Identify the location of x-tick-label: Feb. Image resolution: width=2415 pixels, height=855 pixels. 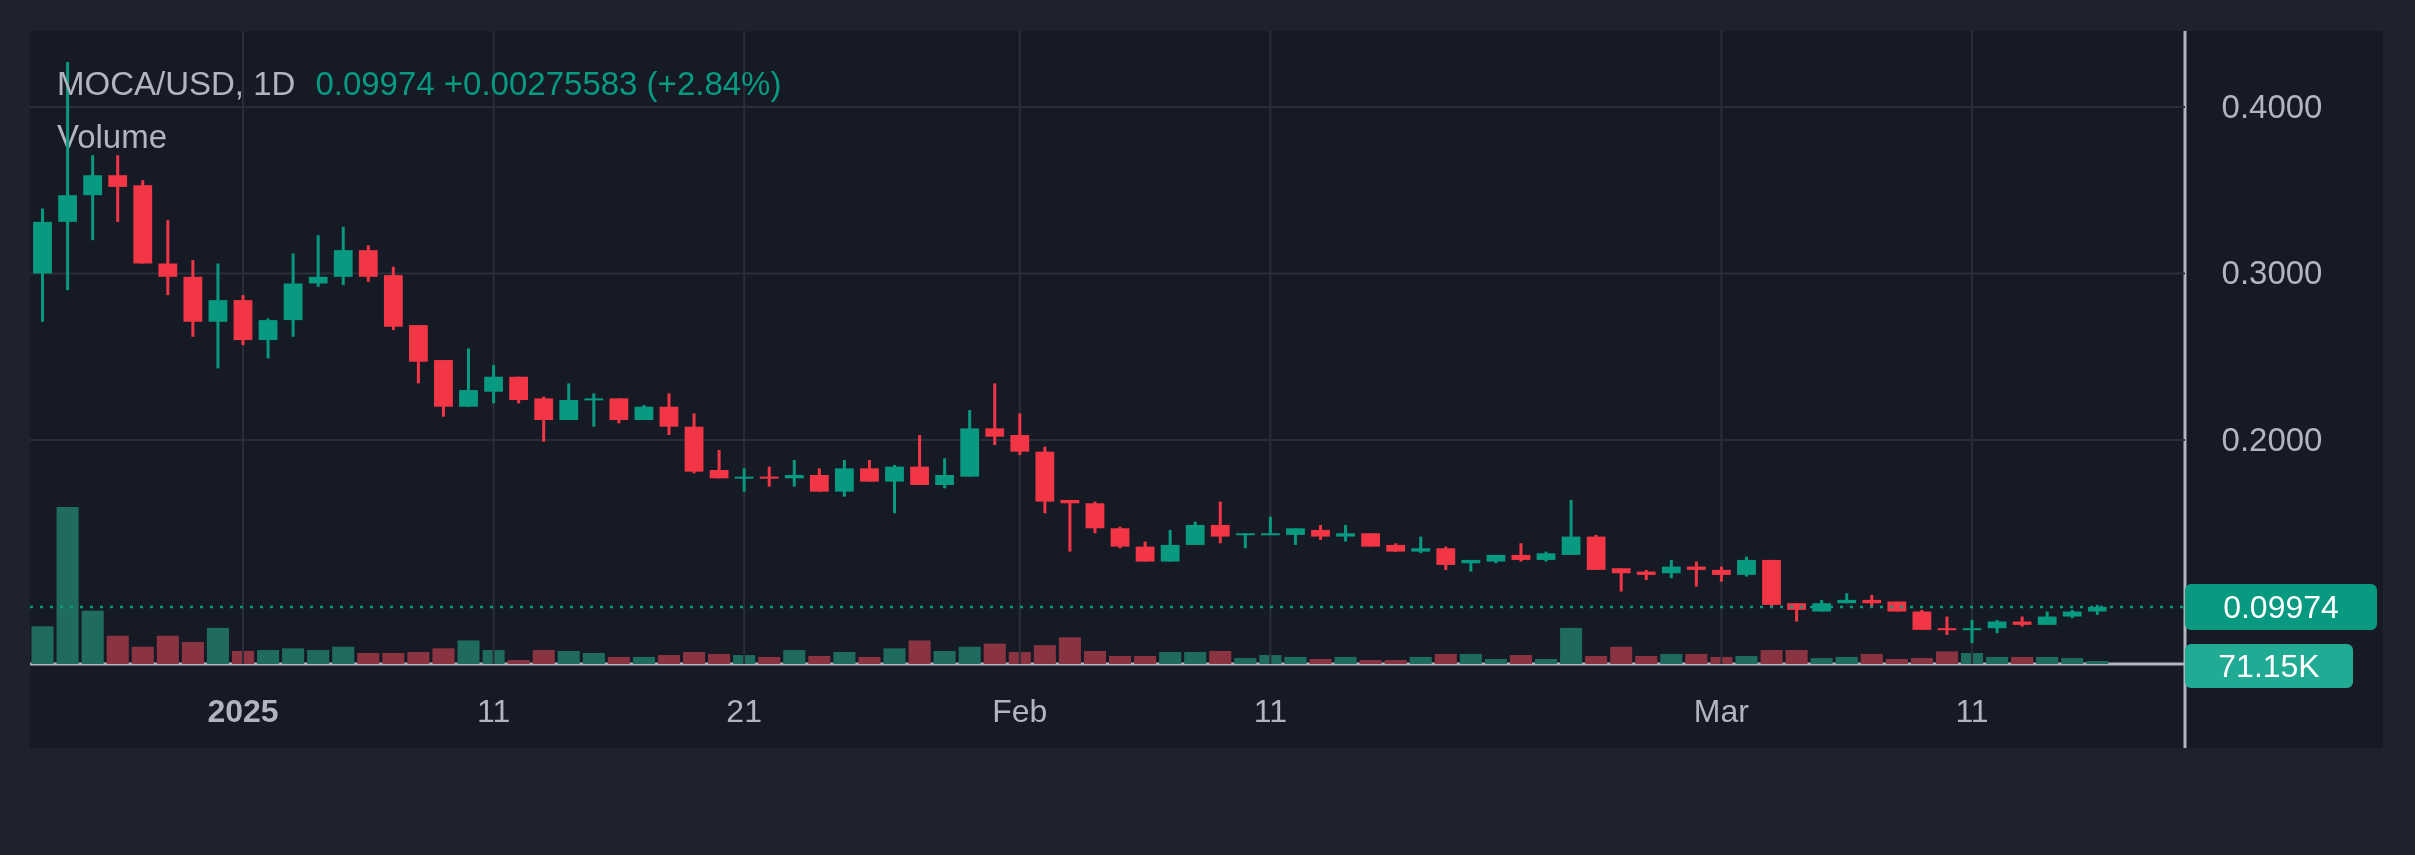
(1020, 711).